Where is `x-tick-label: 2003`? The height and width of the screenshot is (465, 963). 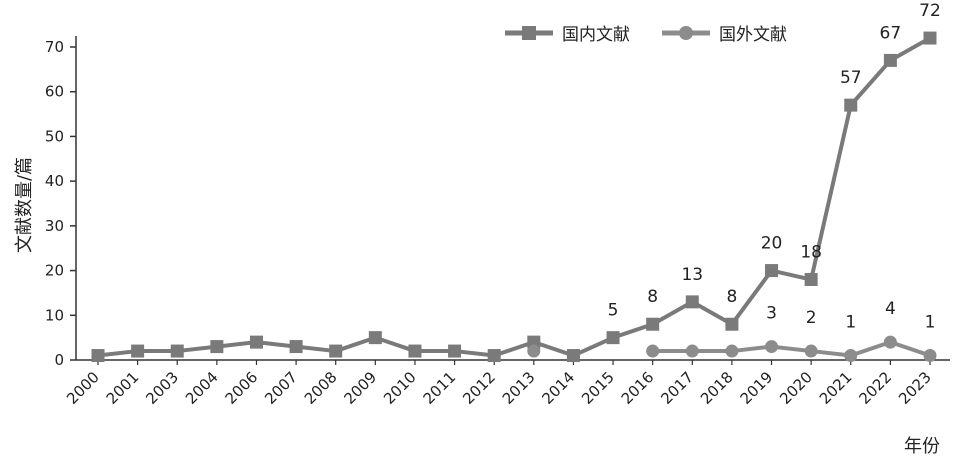 x-tick-label: 2003 is located at coordinates (162, 388).